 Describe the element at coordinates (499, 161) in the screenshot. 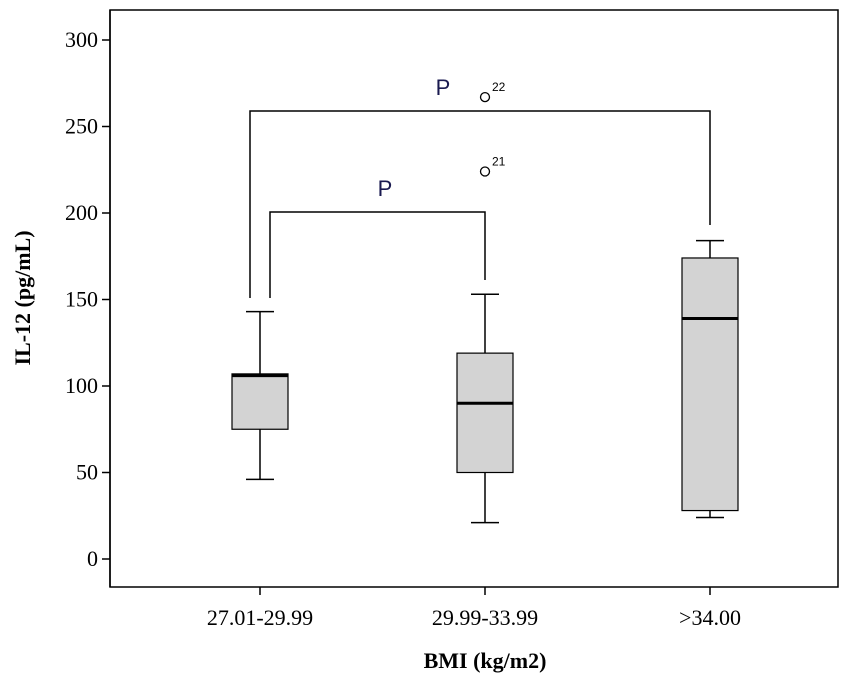

I see `outlier-label: 21` at that location.